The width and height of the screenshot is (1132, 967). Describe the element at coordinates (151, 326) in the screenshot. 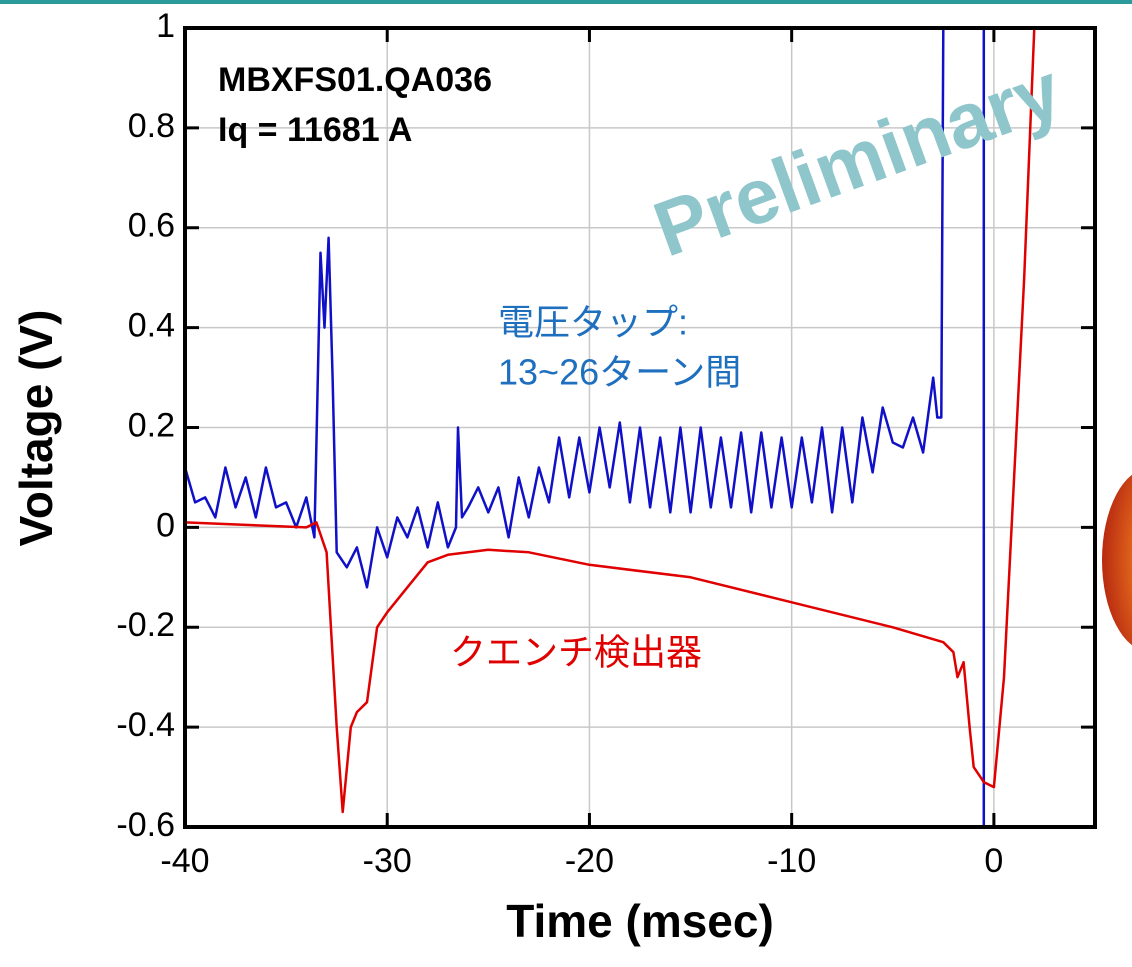

I see `y-tick-label: 0.4` at that location.